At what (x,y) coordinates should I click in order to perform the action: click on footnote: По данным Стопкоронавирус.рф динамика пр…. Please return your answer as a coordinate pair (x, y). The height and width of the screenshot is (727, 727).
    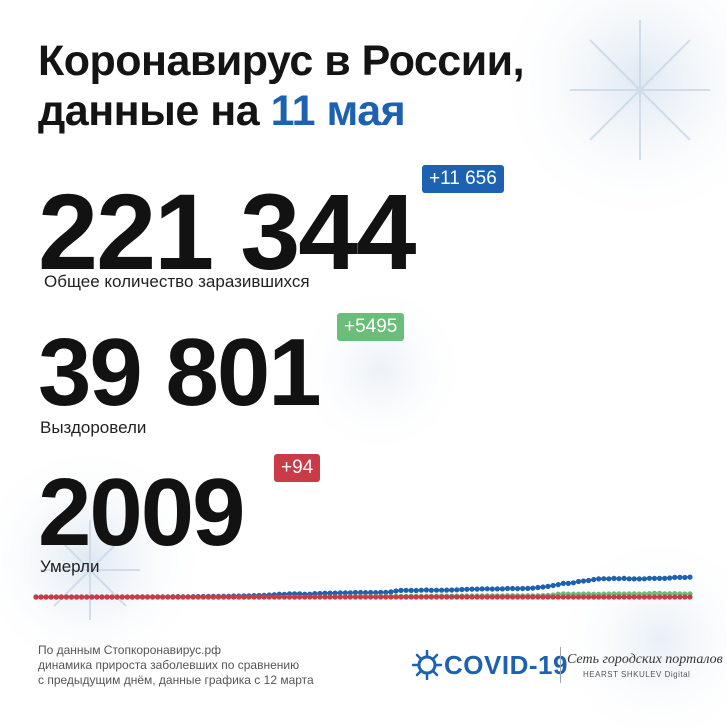
    Looking at the image, I should click on (208, 665).